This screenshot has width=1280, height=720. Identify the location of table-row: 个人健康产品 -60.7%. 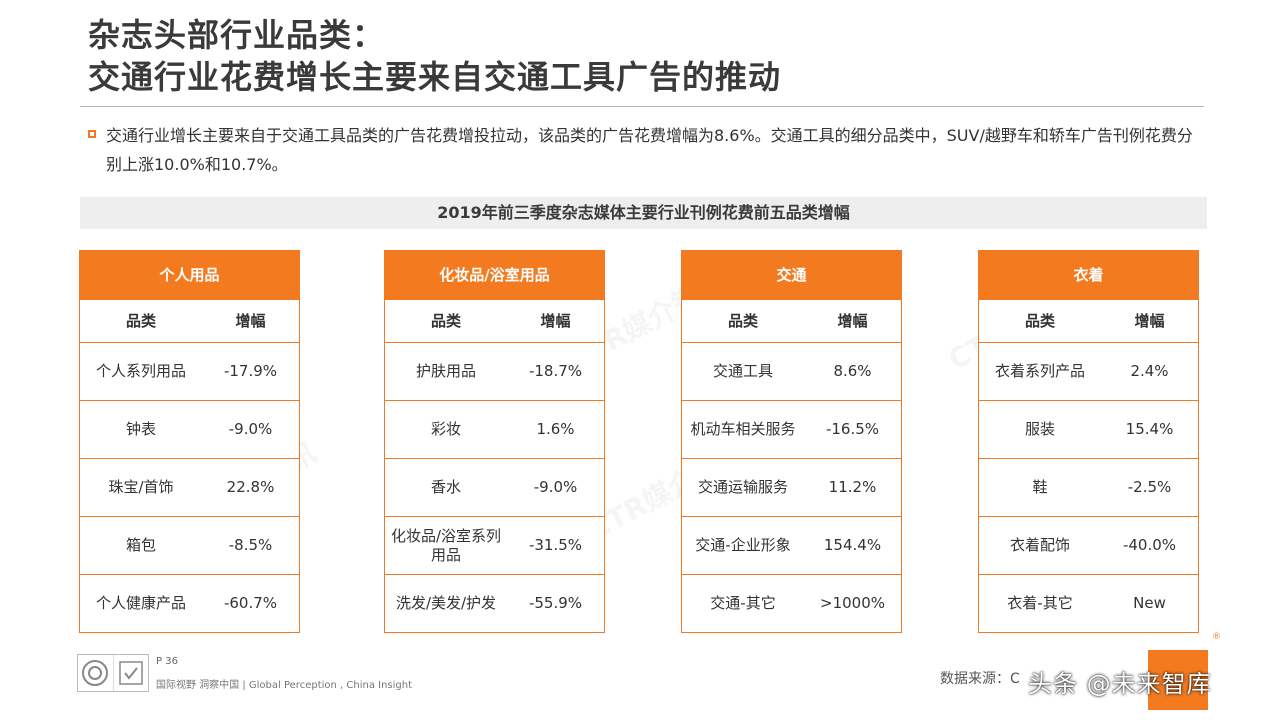
(189, 603).